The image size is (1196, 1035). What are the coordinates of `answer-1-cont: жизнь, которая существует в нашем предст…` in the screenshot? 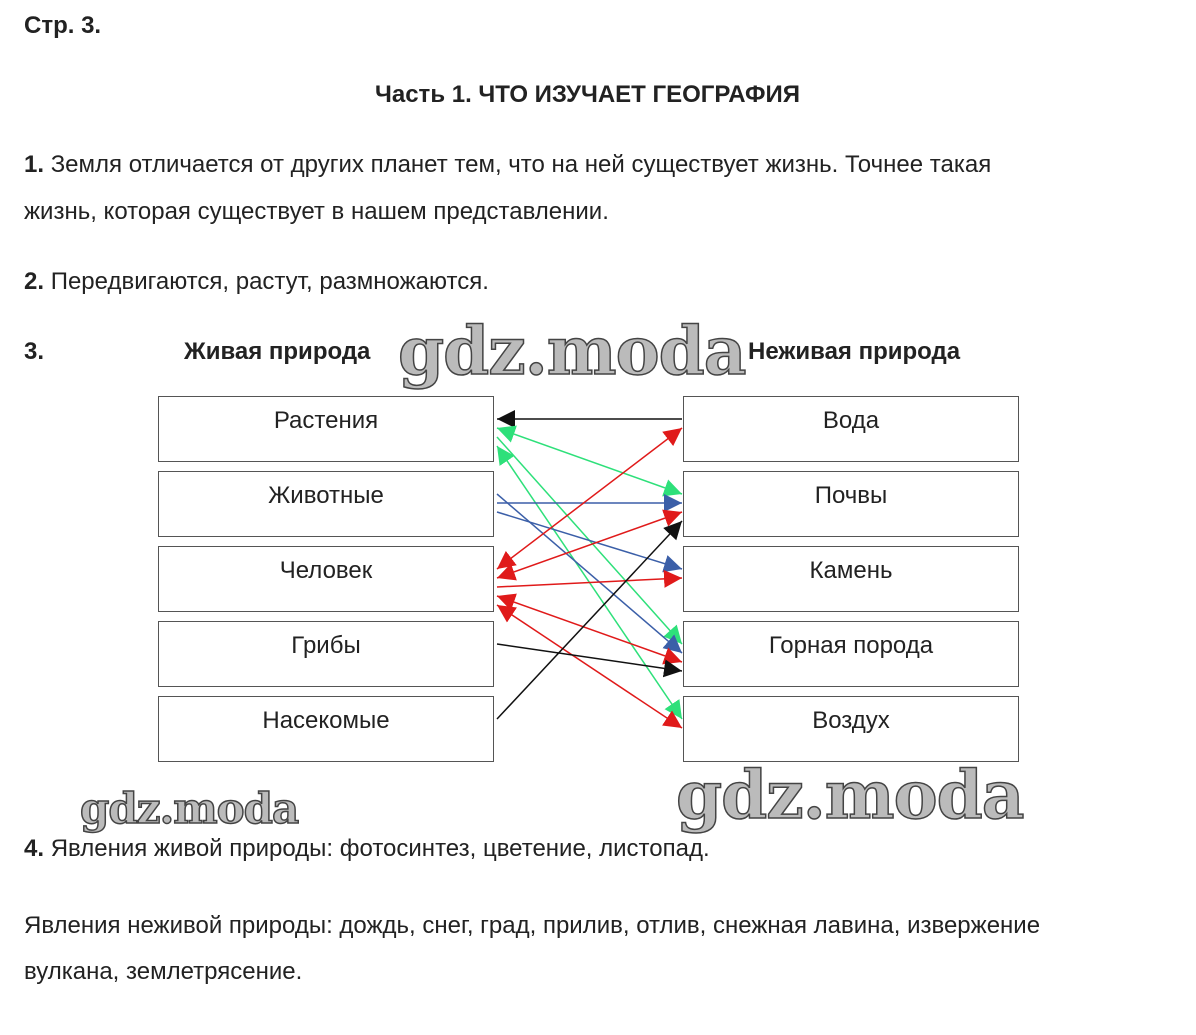 It's located at (316, 211).